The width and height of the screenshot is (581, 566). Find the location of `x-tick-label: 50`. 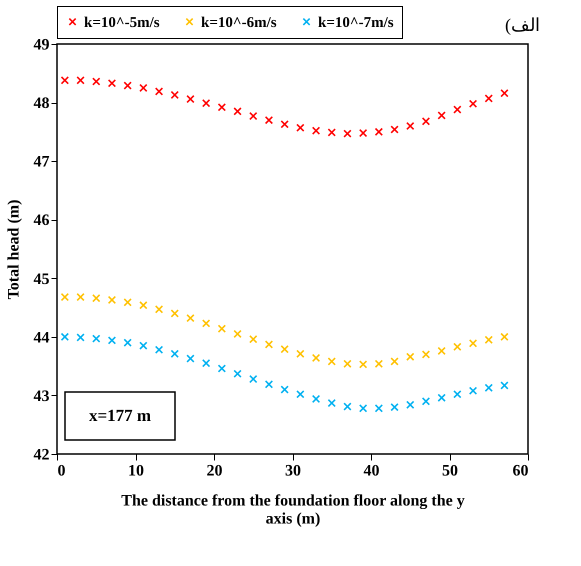

x-tick-label: 50 is located at coordinates (450, 471).